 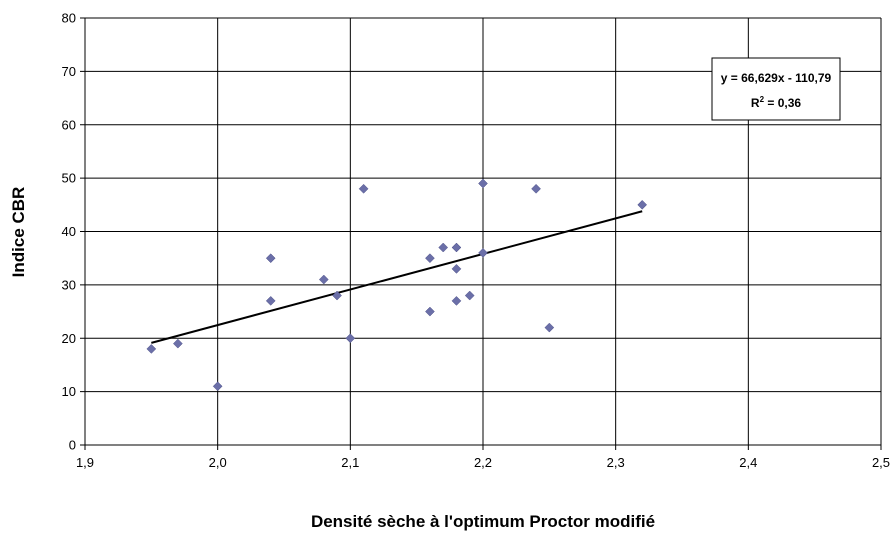 I want to click on y-tick-label: 70, so click(x=69, y=71).